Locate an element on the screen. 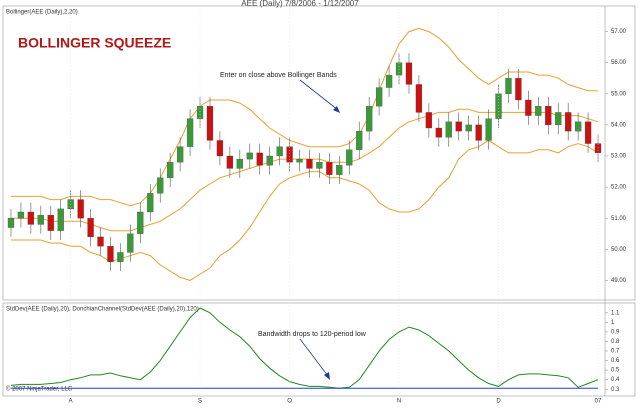 The width and height of the screenshot is (640, 408). x-tick-label: N is located at coordinates (399, 402).